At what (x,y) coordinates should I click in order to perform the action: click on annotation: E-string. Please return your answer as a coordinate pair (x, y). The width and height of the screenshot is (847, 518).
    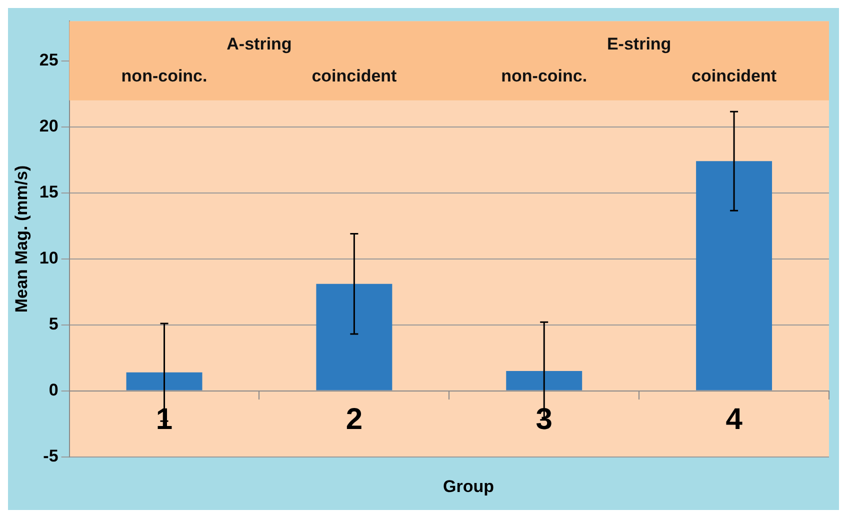
    Looking at the image, I should click on (639, 44).